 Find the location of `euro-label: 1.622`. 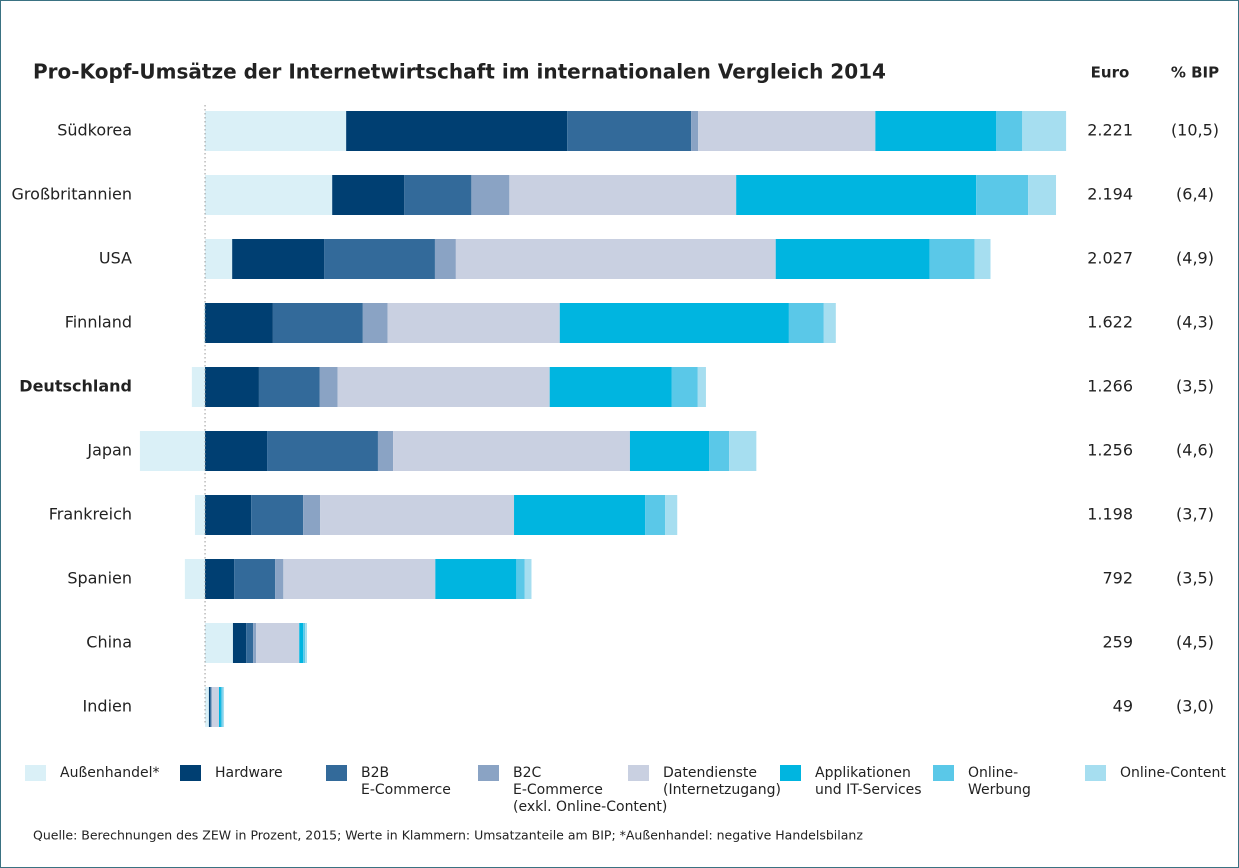

euro-label: 1.622 is located at coordinates (1110, 322).